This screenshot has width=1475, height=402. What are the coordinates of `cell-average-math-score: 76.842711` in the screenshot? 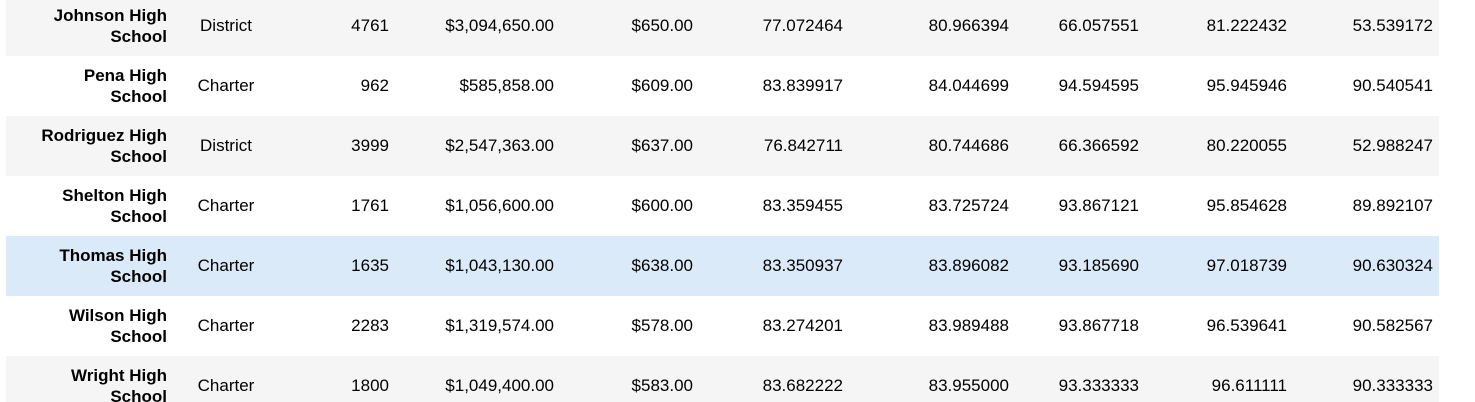 It's located at (803, 145).